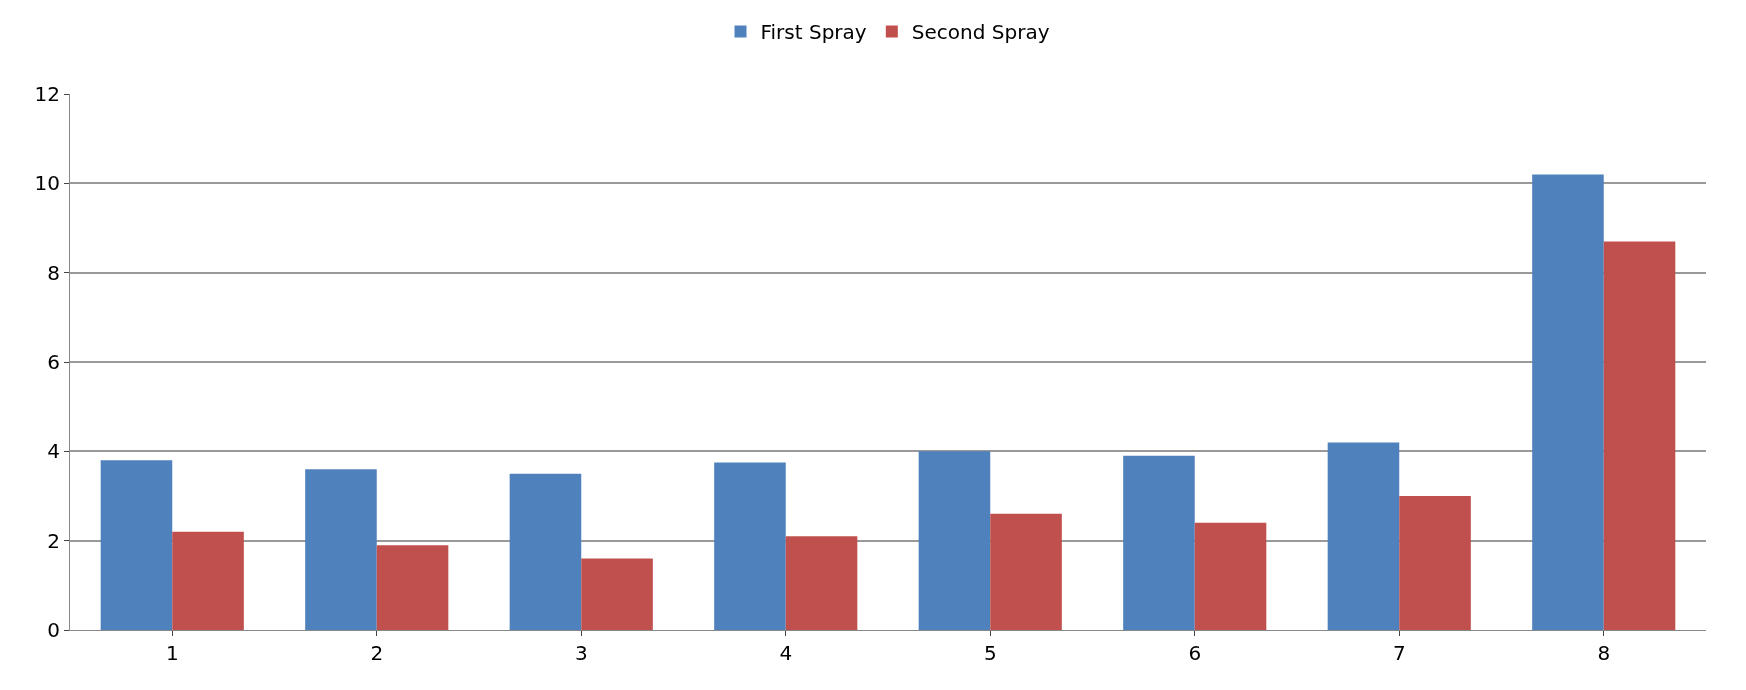  What do you see at coordinates (53, 540) in the screenshot?
I see `y-tick-label: 2` at bounding box center [53, 540].